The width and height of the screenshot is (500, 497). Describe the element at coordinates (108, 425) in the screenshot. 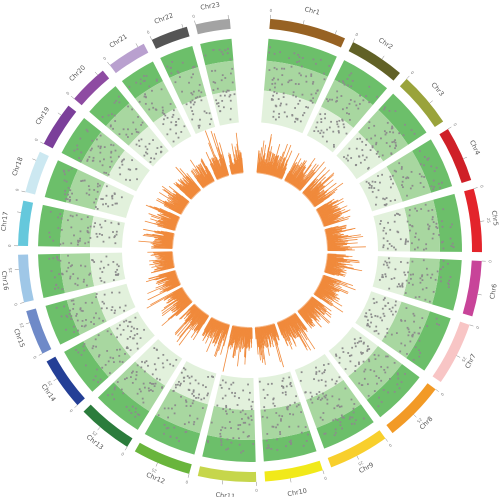

I see `ideogram-chr13` at that location.